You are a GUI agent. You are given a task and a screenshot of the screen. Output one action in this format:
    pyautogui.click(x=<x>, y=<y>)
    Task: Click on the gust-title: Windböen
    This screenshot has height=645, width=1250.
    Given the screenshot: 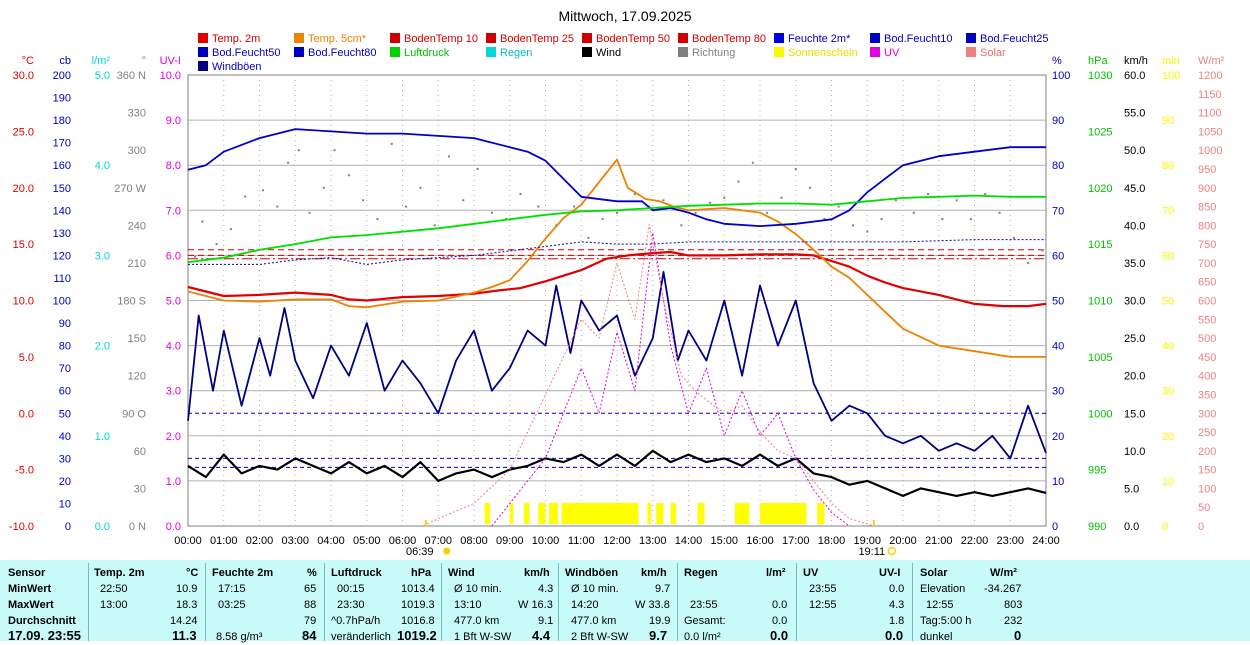 What is the action you would take?
    pyautogui.click(x=592, y=573)
    